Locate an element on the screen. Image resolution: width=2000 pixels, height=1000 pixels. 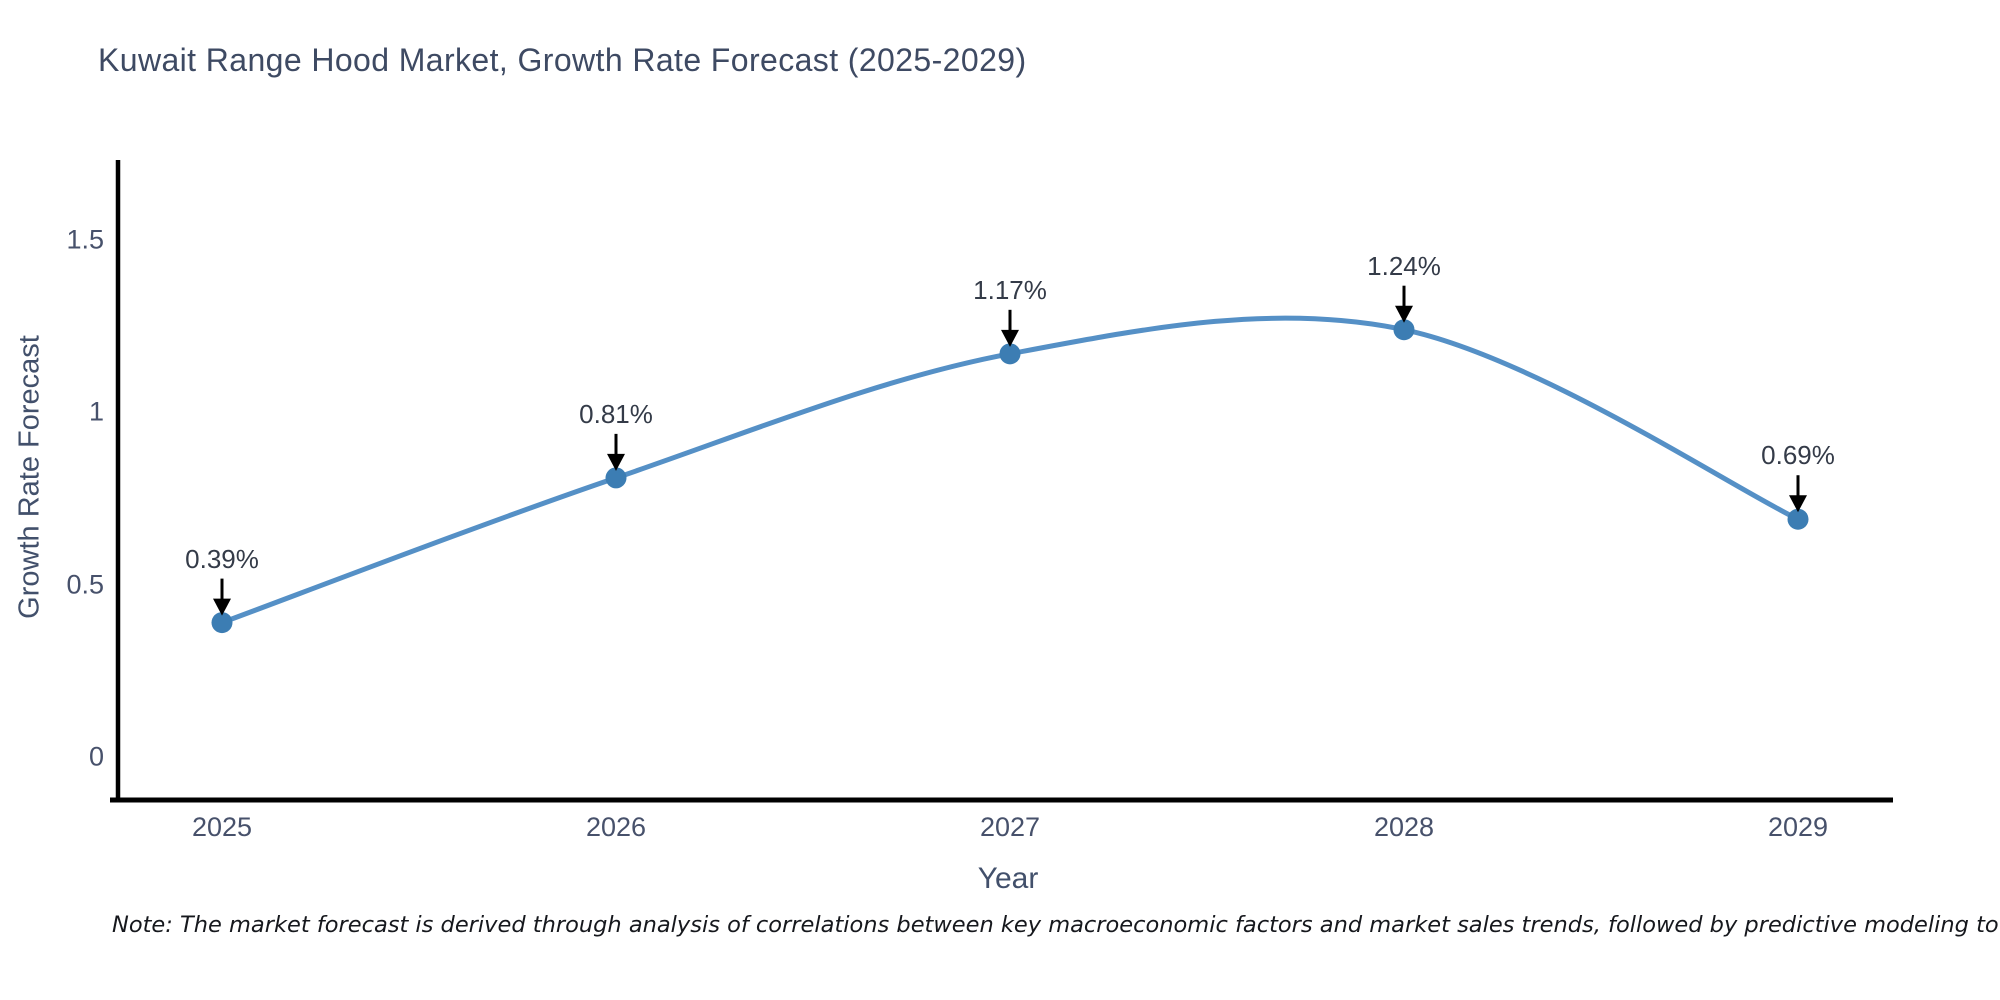
y-tick-label: 1 is located at coordinates (96, 411).